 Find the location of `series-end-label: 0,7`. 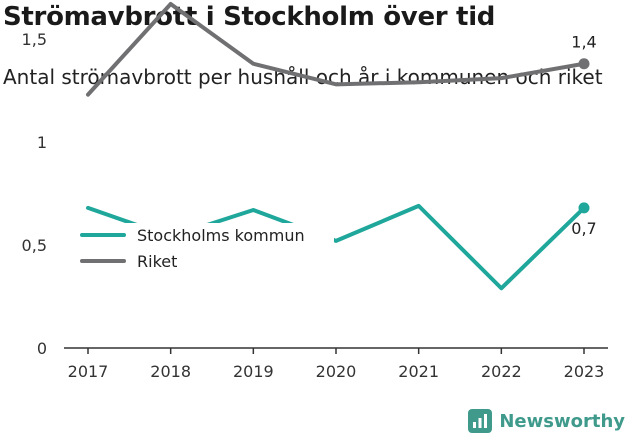

series-end-label: 0,7 is located at coordinates (583, 228).